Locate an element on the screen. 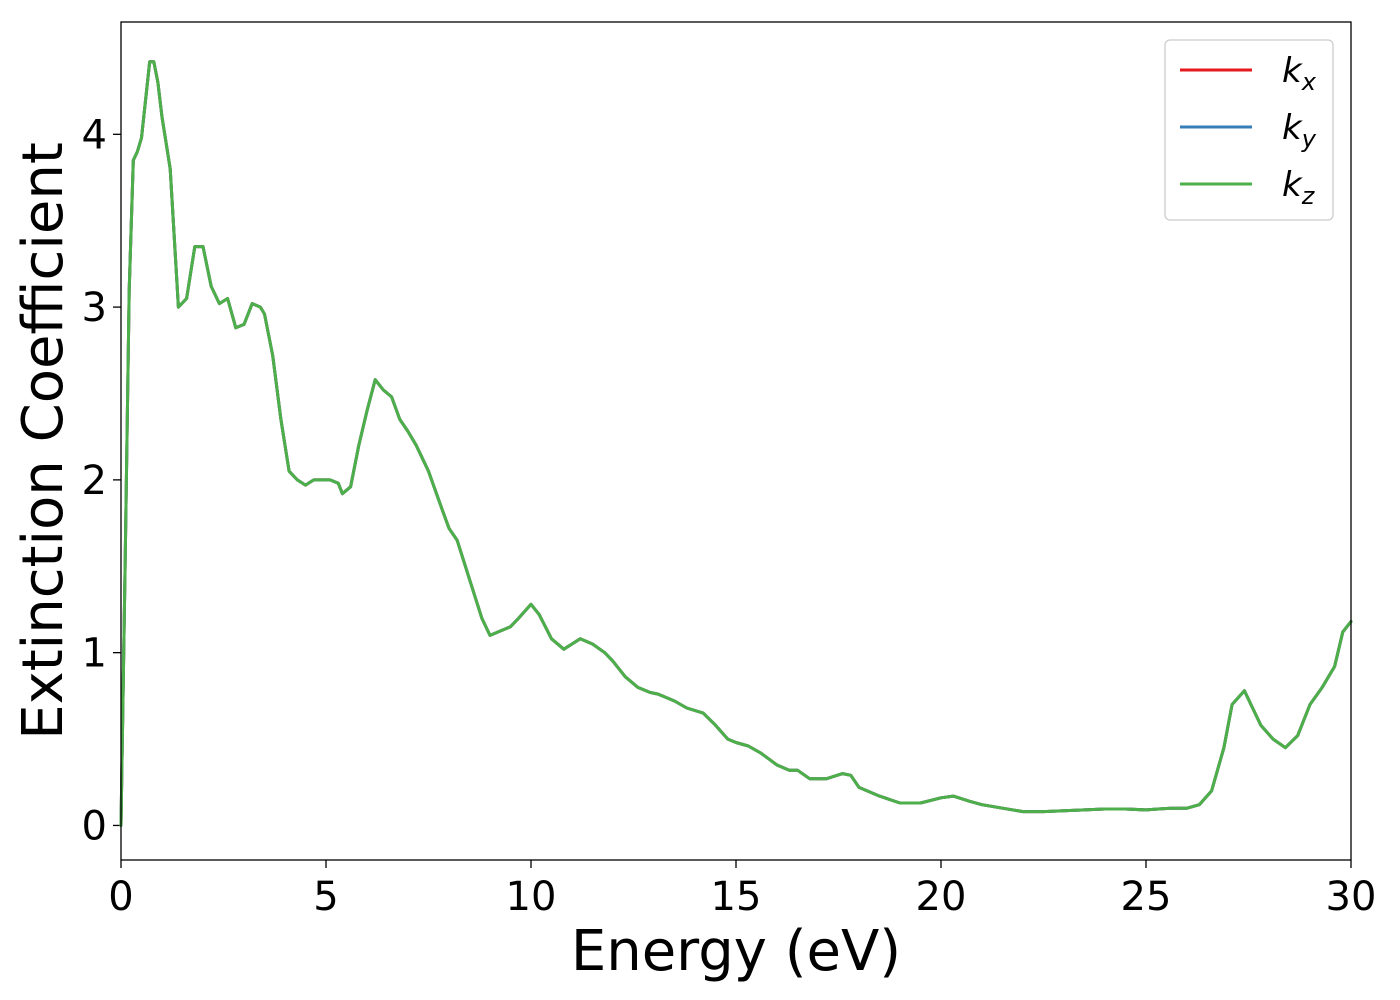 The image size is (1400, 1000). y-tick-label: 0 is located at coordinates (94, 826).